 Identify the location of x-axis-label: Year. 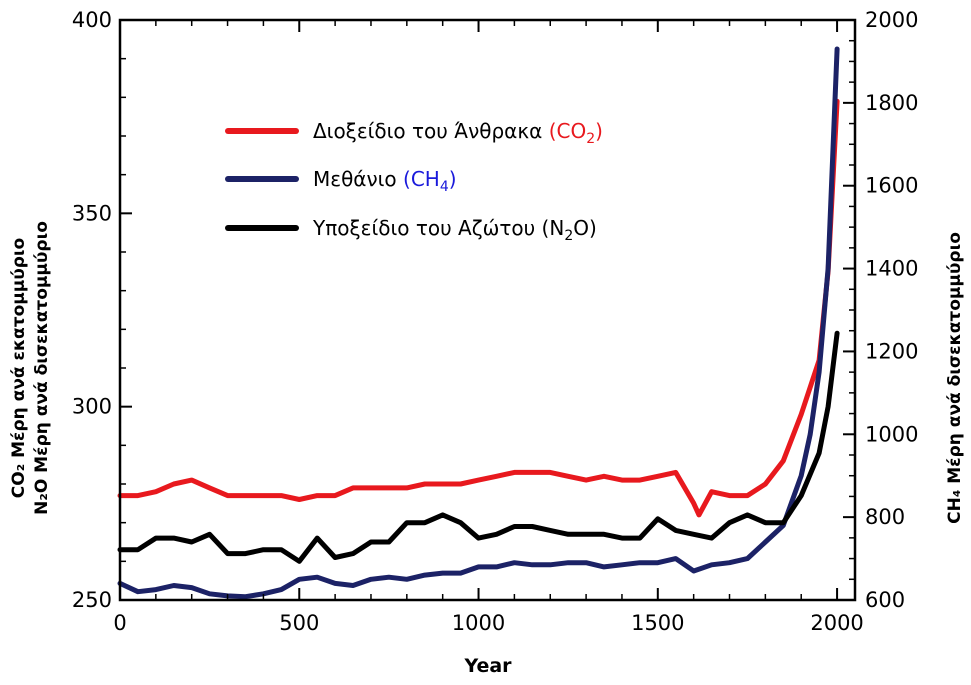
(487, 666).